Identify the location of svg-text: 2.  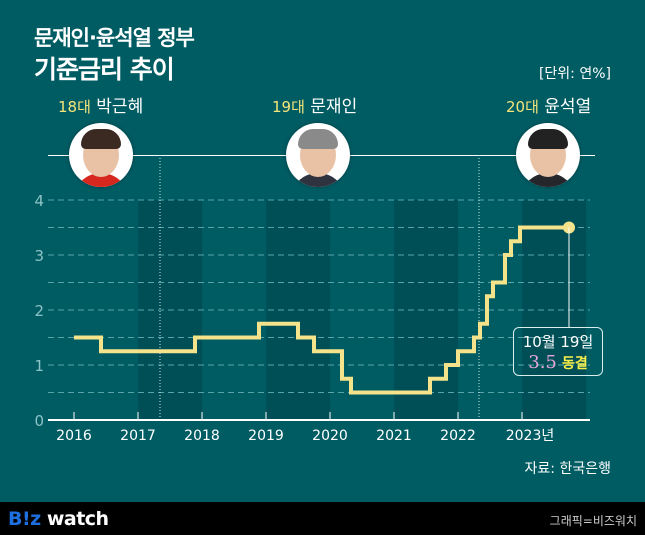
(39, 311).